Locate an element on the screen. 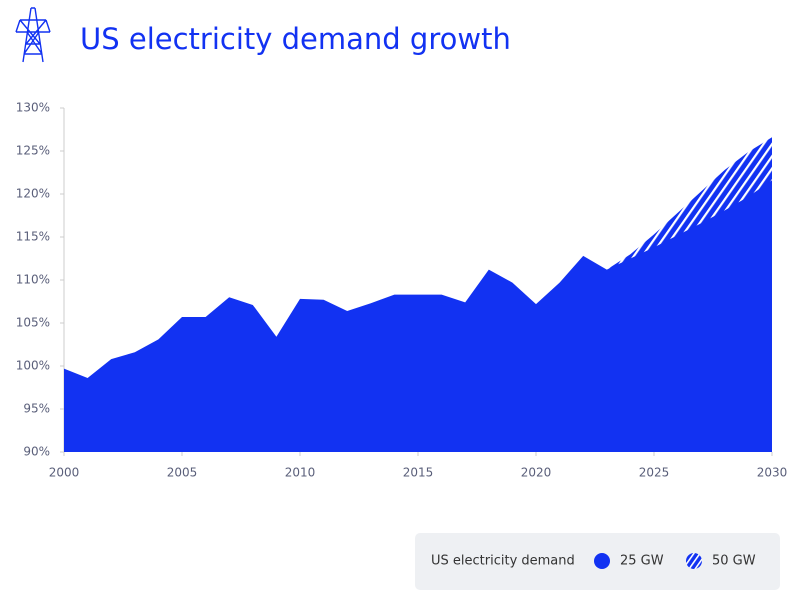  y-tick-label: 90% is located at coordinates (36, 452).